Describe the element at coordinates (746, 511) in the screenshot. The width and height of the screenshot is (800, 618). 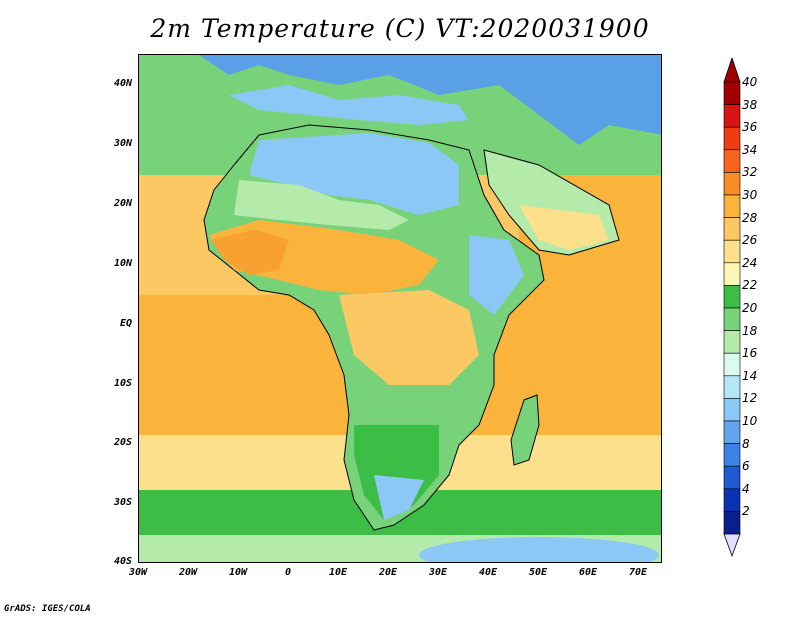
I see `colorbar-level-label: 2` at that location.